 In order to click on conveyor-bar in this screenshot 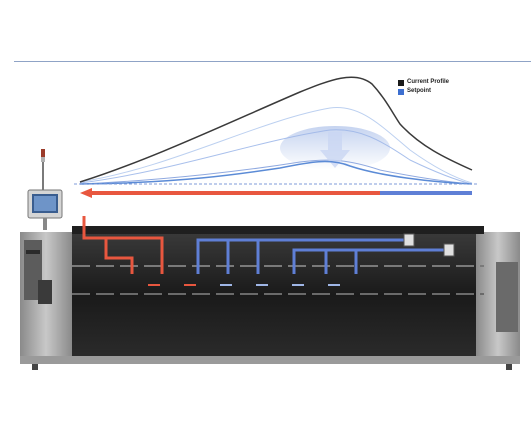, I will do `click(276, 193)`.